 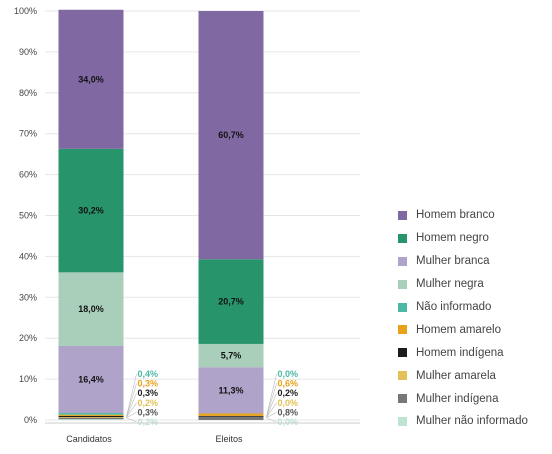 I want to click on legend-label: Mulher negra, so click(x=450, y=284).